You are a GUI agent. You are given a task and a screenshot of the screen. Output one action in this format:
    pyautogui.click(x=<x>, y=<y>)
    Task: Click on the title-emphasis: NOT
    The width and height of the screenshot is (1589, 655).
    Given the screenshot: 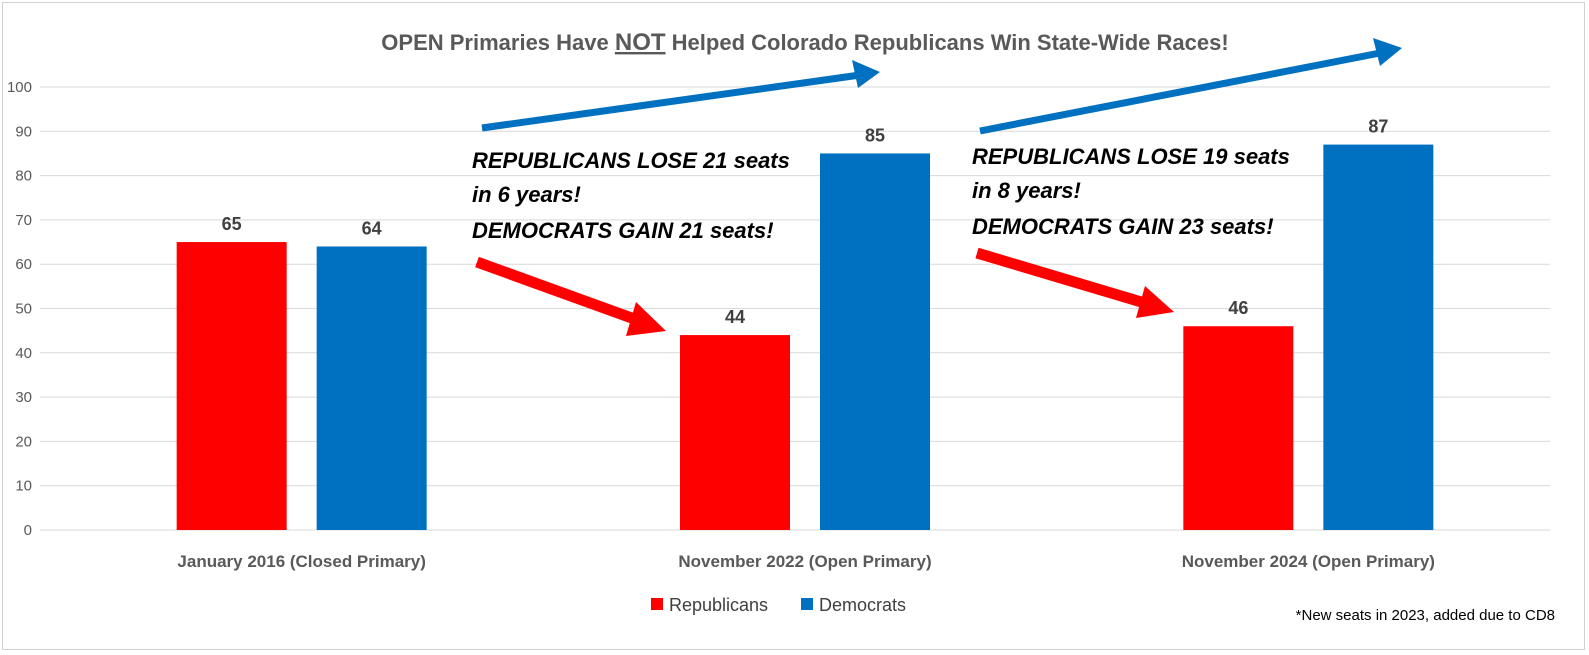 What is the action you would take?
    pyautogui.click(x=640, y=42)
    